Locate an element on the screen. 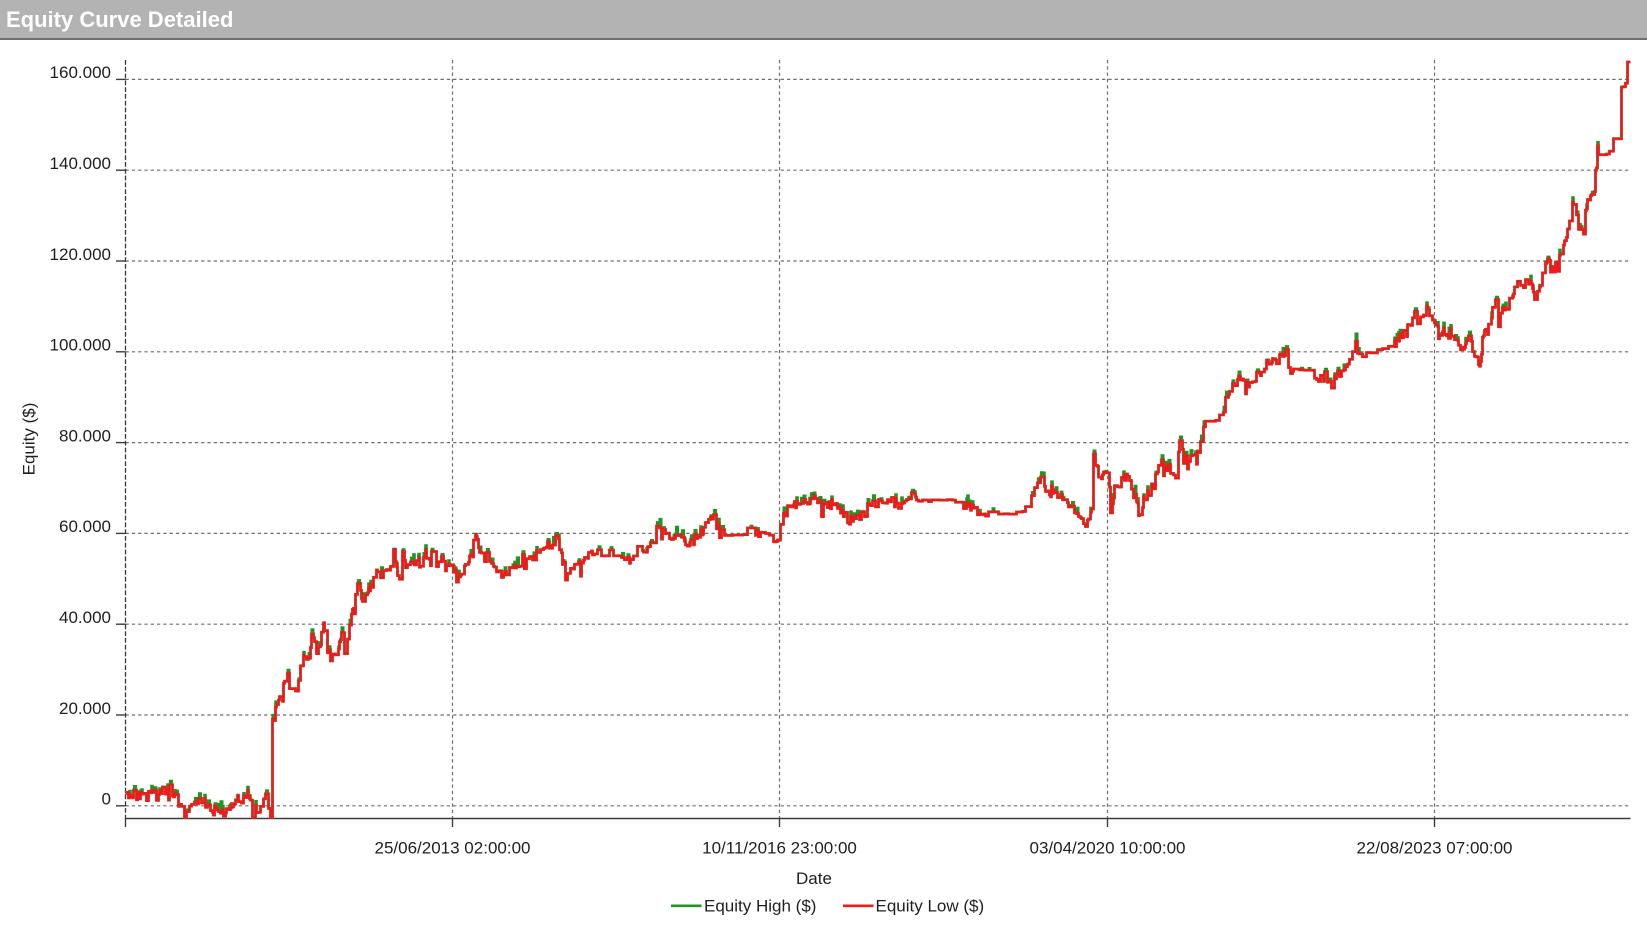 The height and width of the screenshot is (929, 1647). svg-text: 80.000 is located at coordinates (85, 435).